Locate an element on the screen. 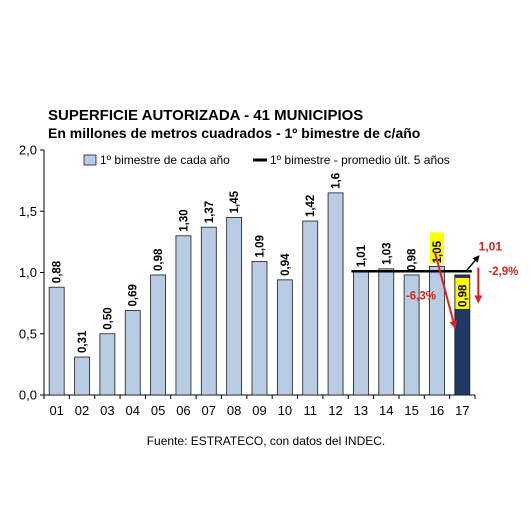 This screenshot has width=530, height=530. data-label-06: 1,30 is located at coordinates (184, 220).